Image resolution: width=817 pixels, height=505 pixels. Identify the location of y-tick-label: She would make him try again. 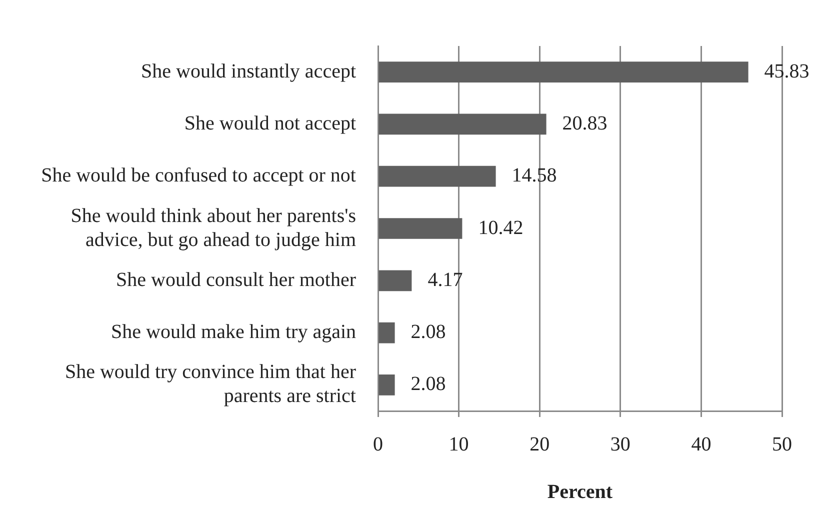
(233, 332).